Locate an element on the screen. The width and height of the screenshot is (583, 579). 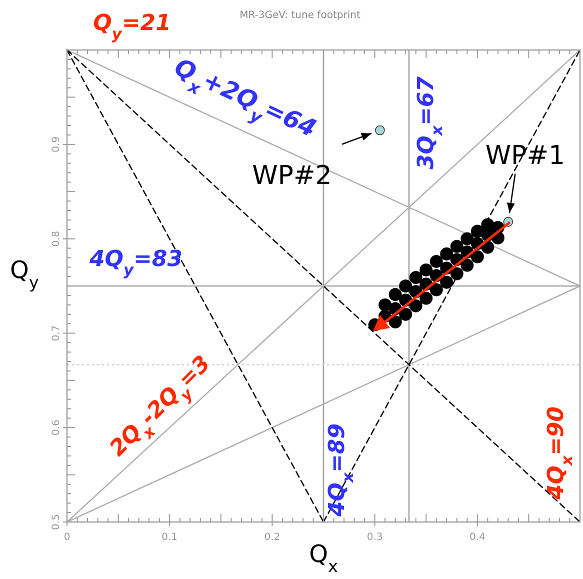
x-tick-label: 0.1 is located at coordinates (170, 537).